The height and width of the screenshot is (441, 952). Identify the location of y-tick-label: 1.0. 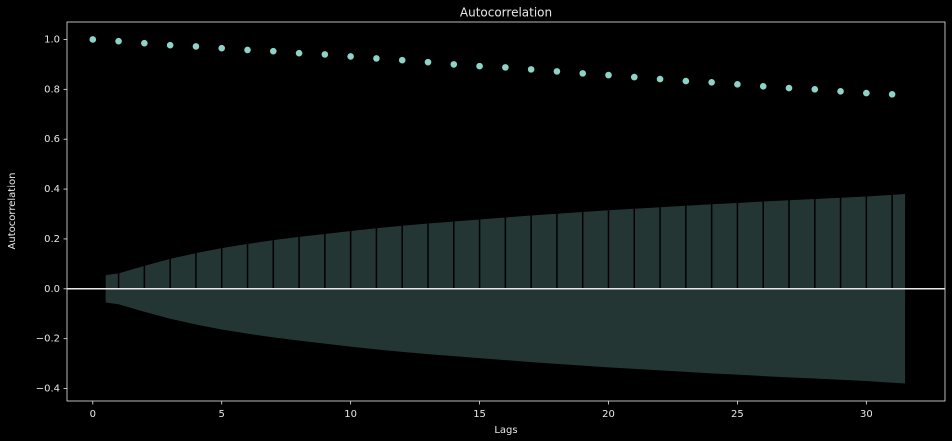
(52, 39).